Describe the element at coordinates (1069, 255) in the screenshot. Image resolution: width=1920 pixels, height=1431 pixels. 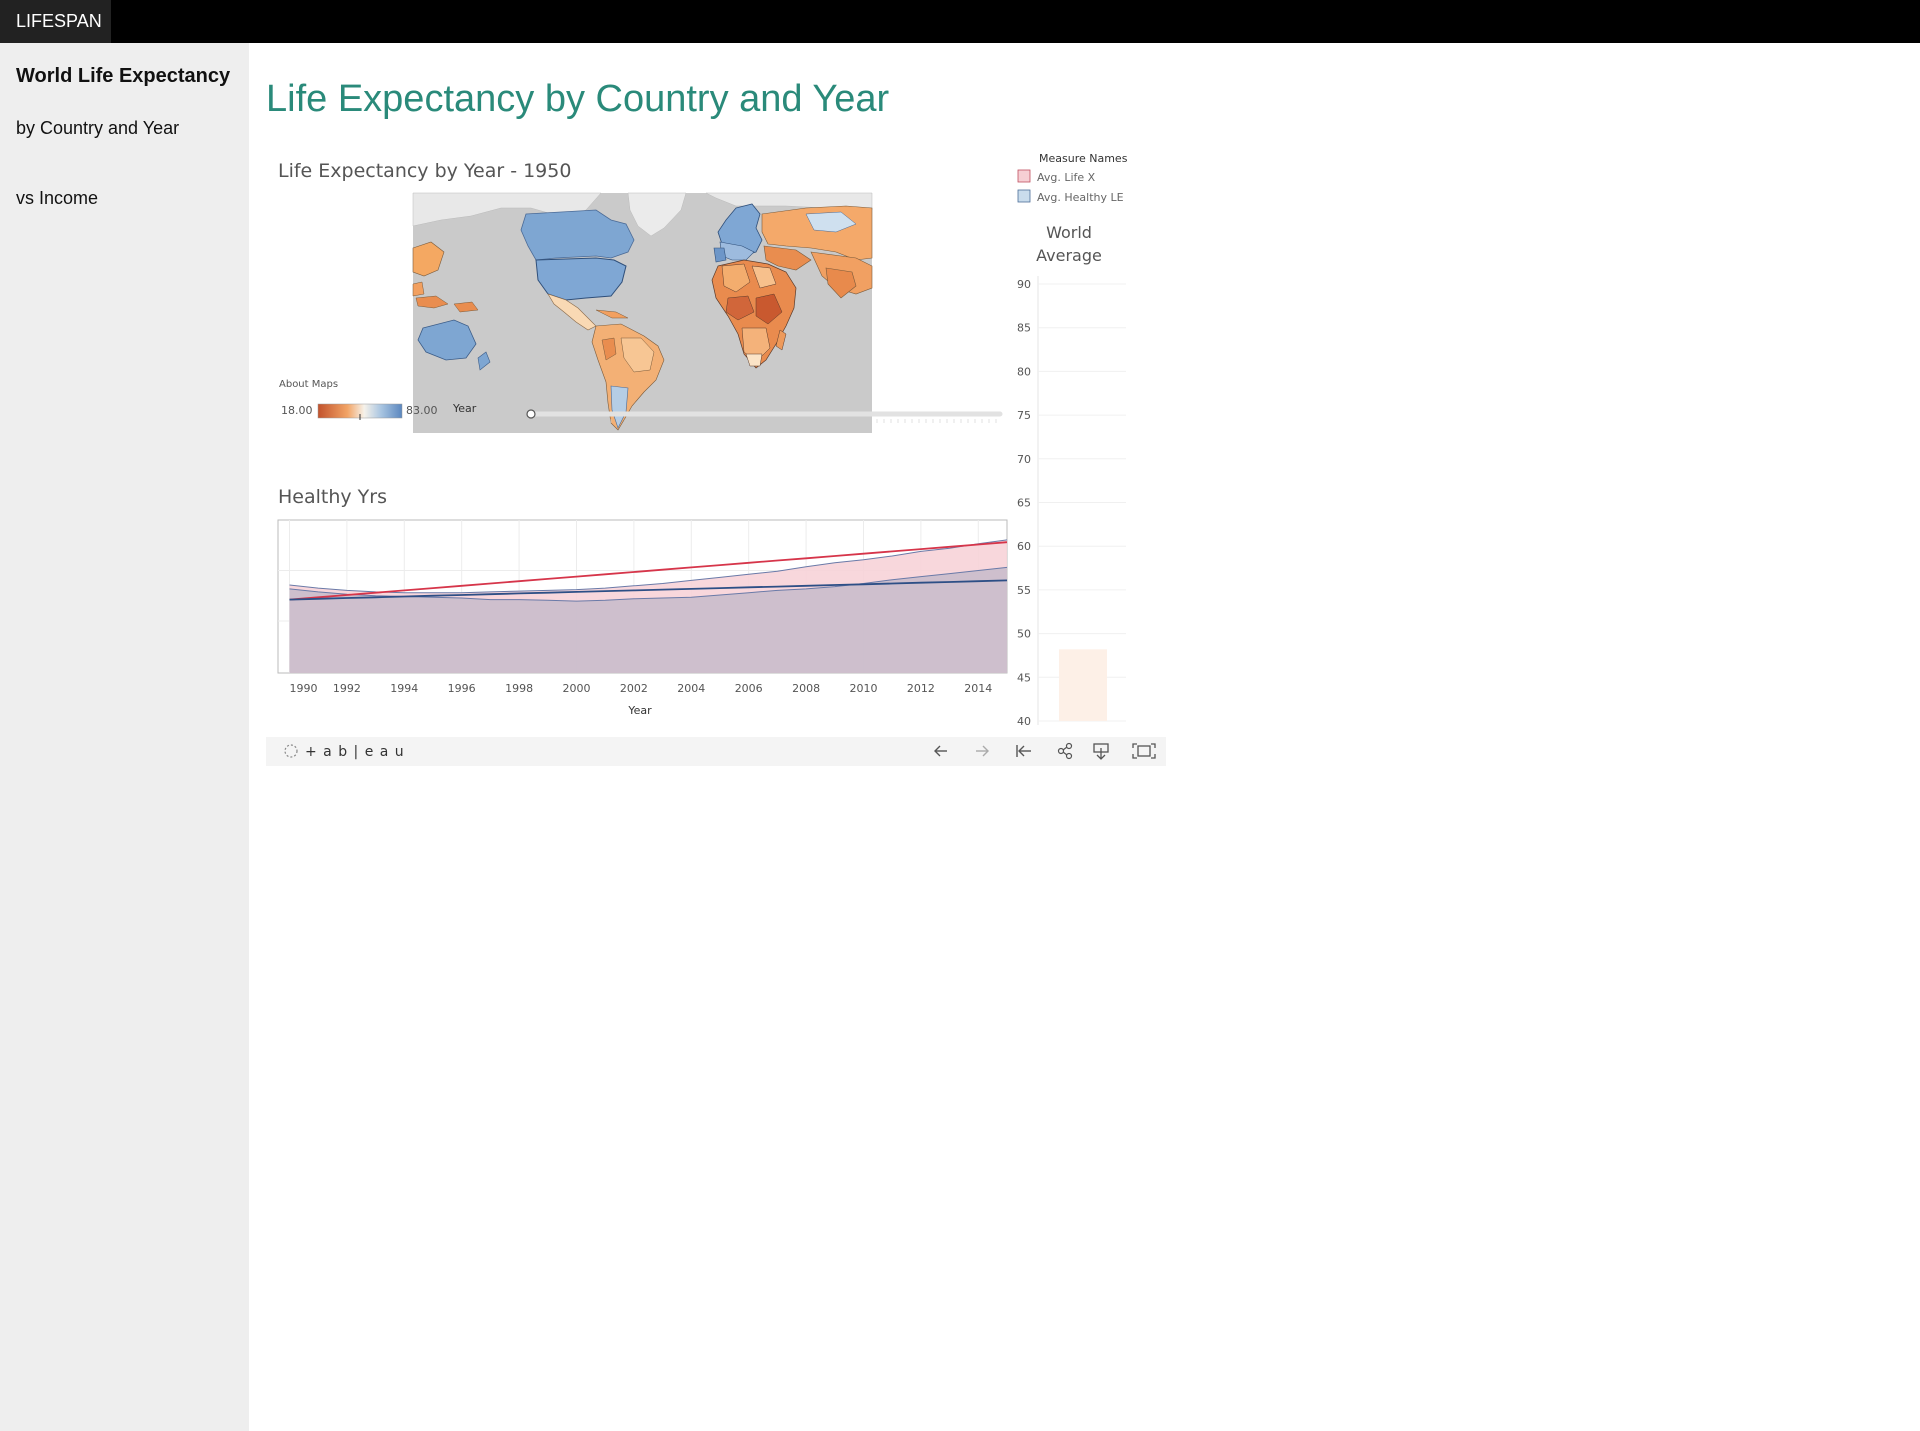
I see `world-avg-title-line2: Average` at that location.